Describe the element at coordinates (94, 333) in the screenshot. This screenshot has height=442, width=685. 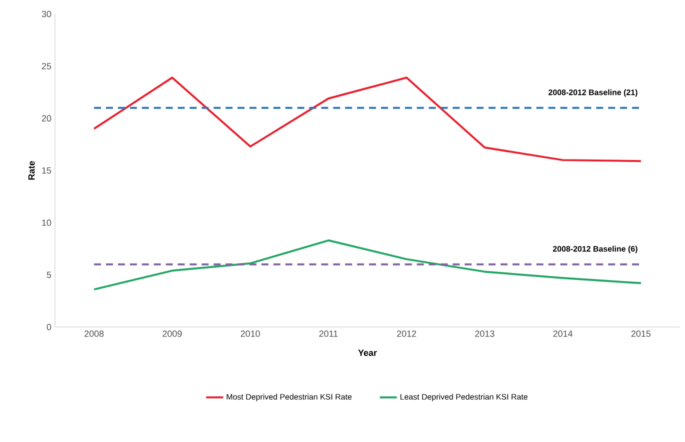
I see `x-tick-label: 2008` at that location.